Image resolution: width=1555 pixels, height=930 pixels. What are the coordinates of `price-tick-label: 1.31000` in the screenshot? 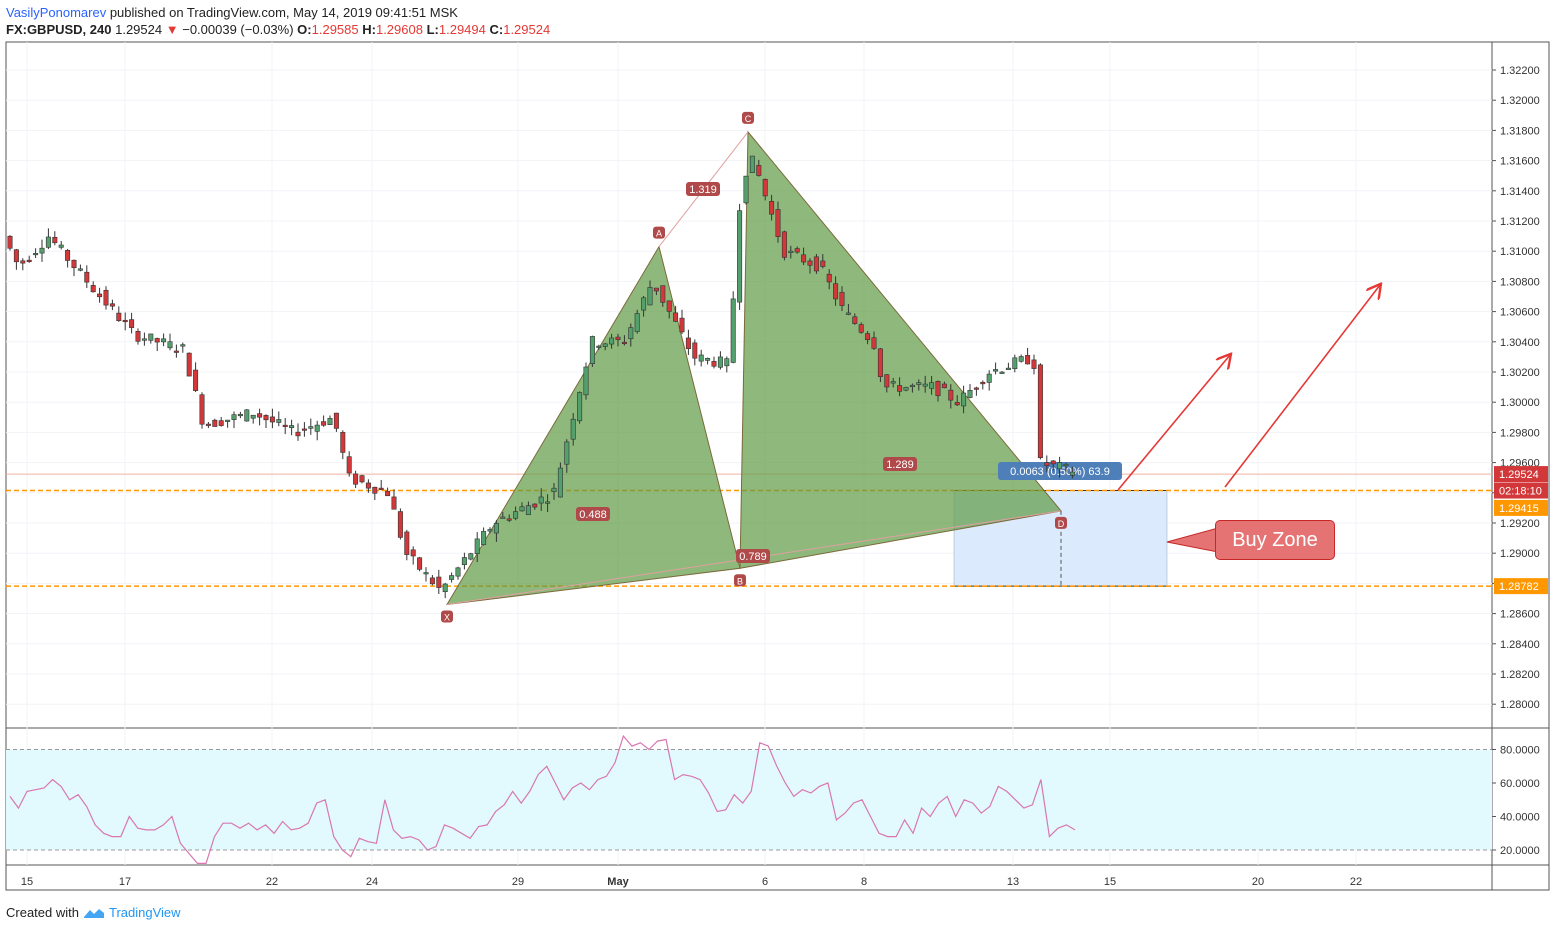 It's located at (1520, 252).